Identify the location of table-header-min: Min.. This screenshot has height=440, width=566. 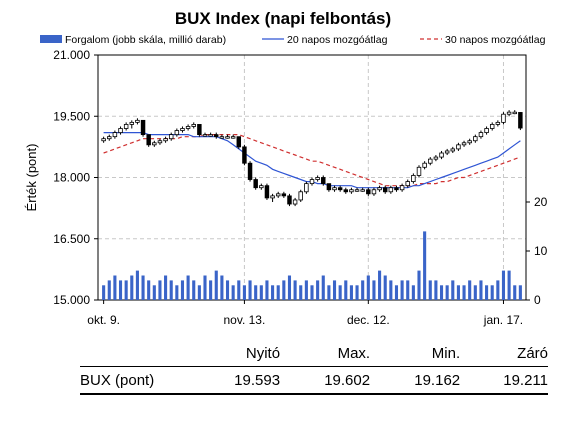
(446, 353).